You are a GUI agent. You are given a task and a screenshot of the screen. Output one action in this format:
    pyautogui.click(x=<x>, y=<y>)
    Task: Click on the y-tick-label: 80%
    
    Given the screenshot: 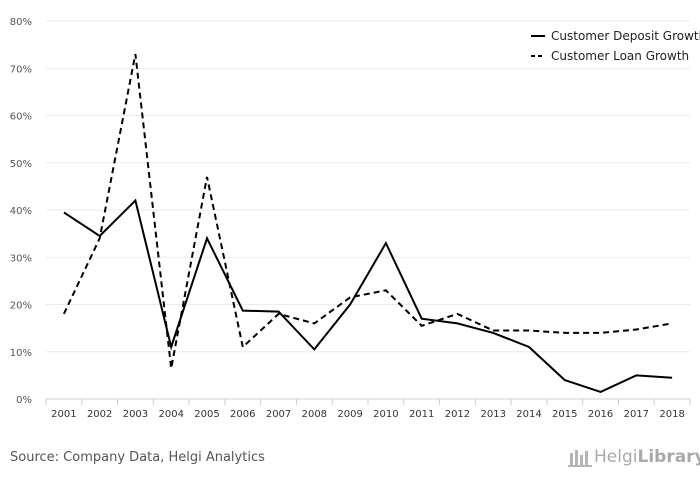 What is the action you would take?
    pyautogui.click(x=21, y=22)
    